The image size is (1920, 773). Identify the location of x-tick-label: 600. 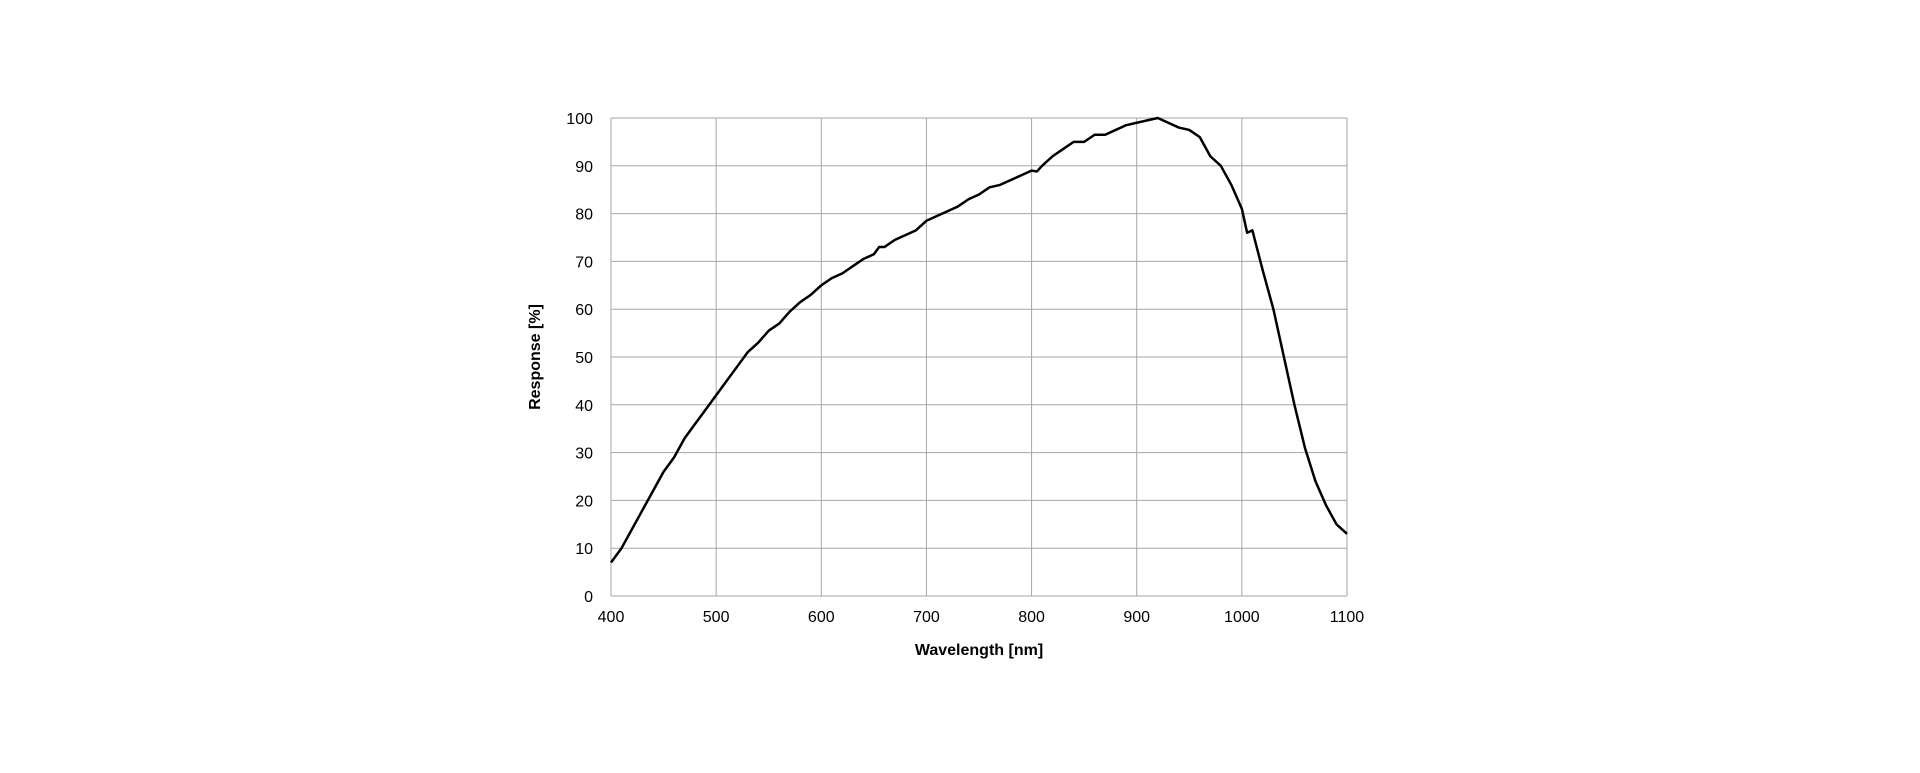
(821, 617).